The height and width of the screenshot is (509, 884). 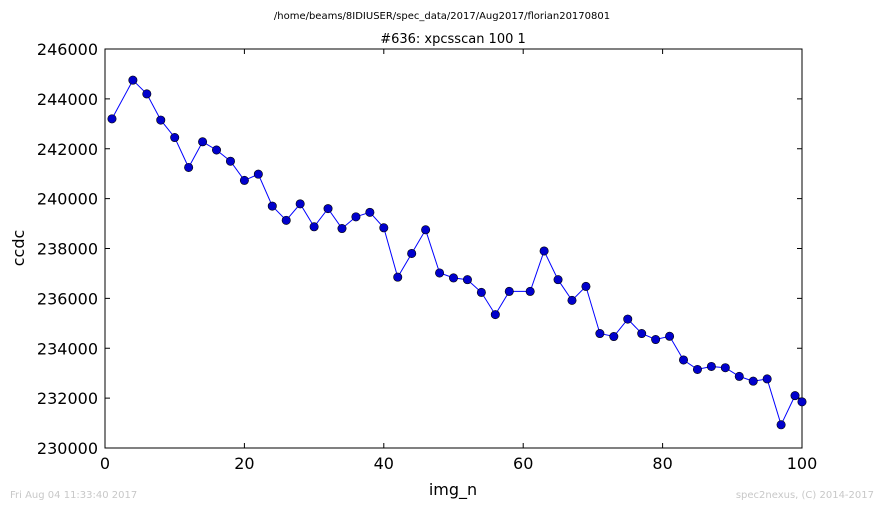 I want to click on x-tick-label: 60, so click(x=523, y=463).